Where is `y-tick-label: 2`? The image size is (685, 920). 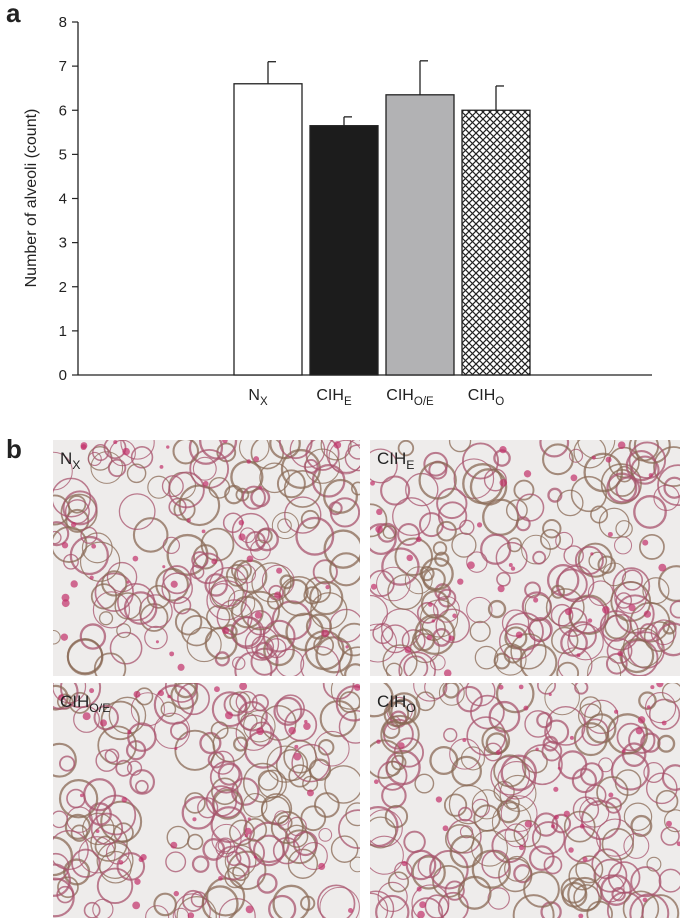 y-tick-label: 2 is located at coordinates (63, 287).